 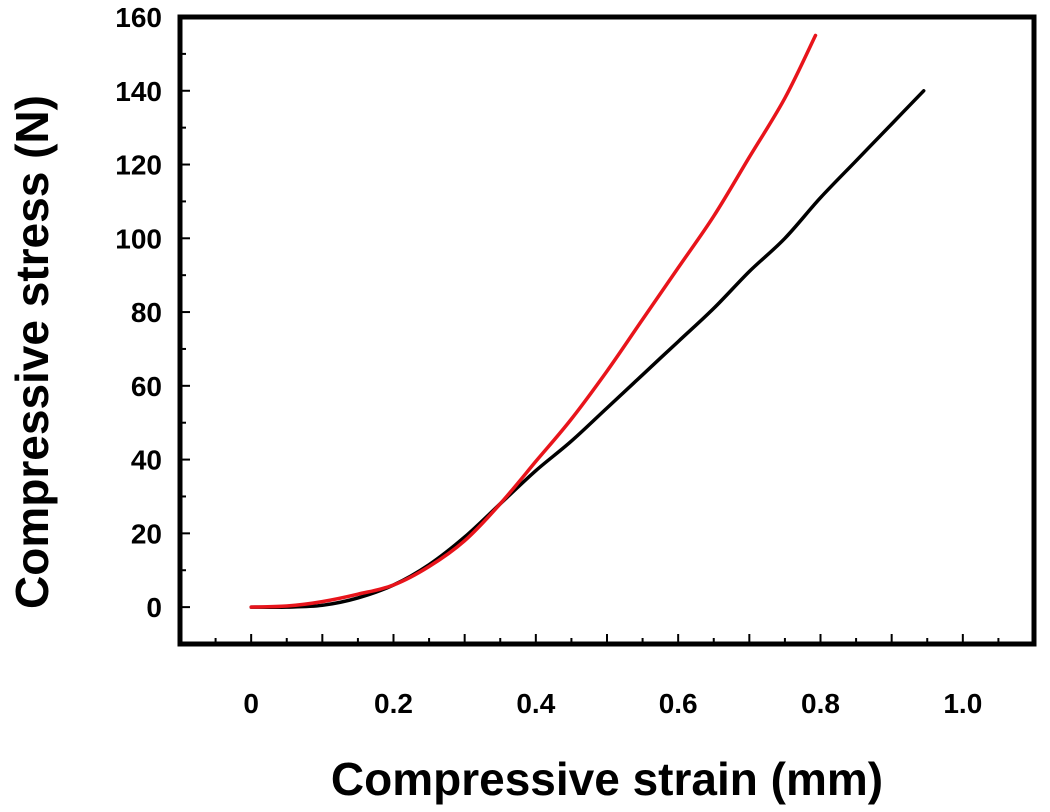 What do you see at coordinates (251, 703) in the screenshot?
I see `x-tick-label: 0` at bounding box center [251, 703].